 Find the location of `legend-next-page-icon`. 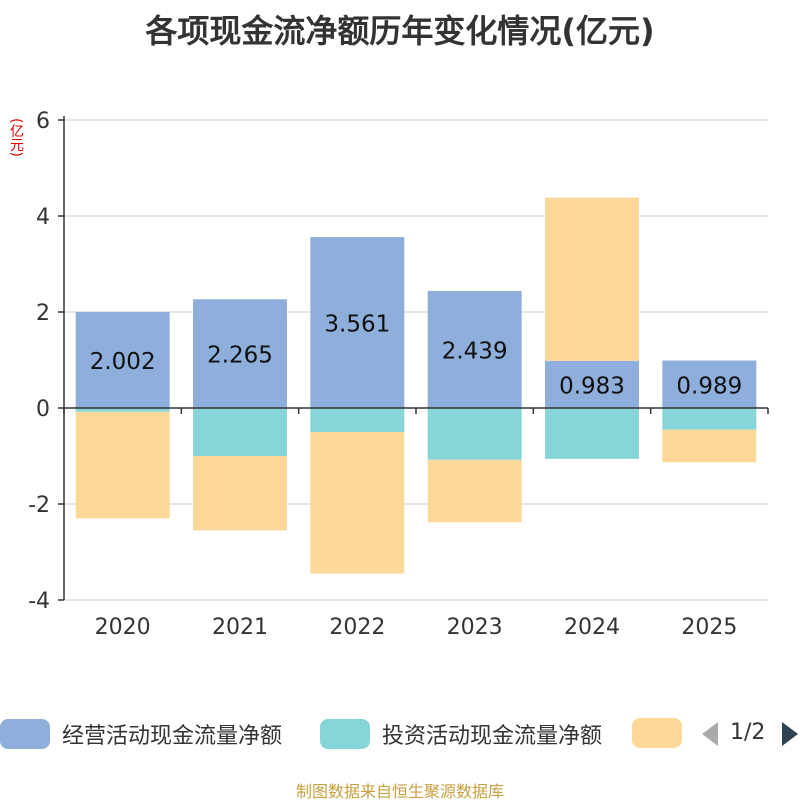

legend-next-page-icon is located at coordinates (789, 734).